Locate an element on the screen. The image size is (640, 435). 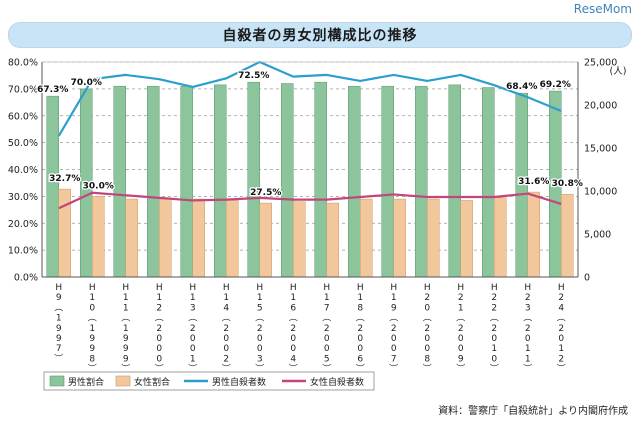
x-tick-label: 7 is located at coordinates (394, 359).